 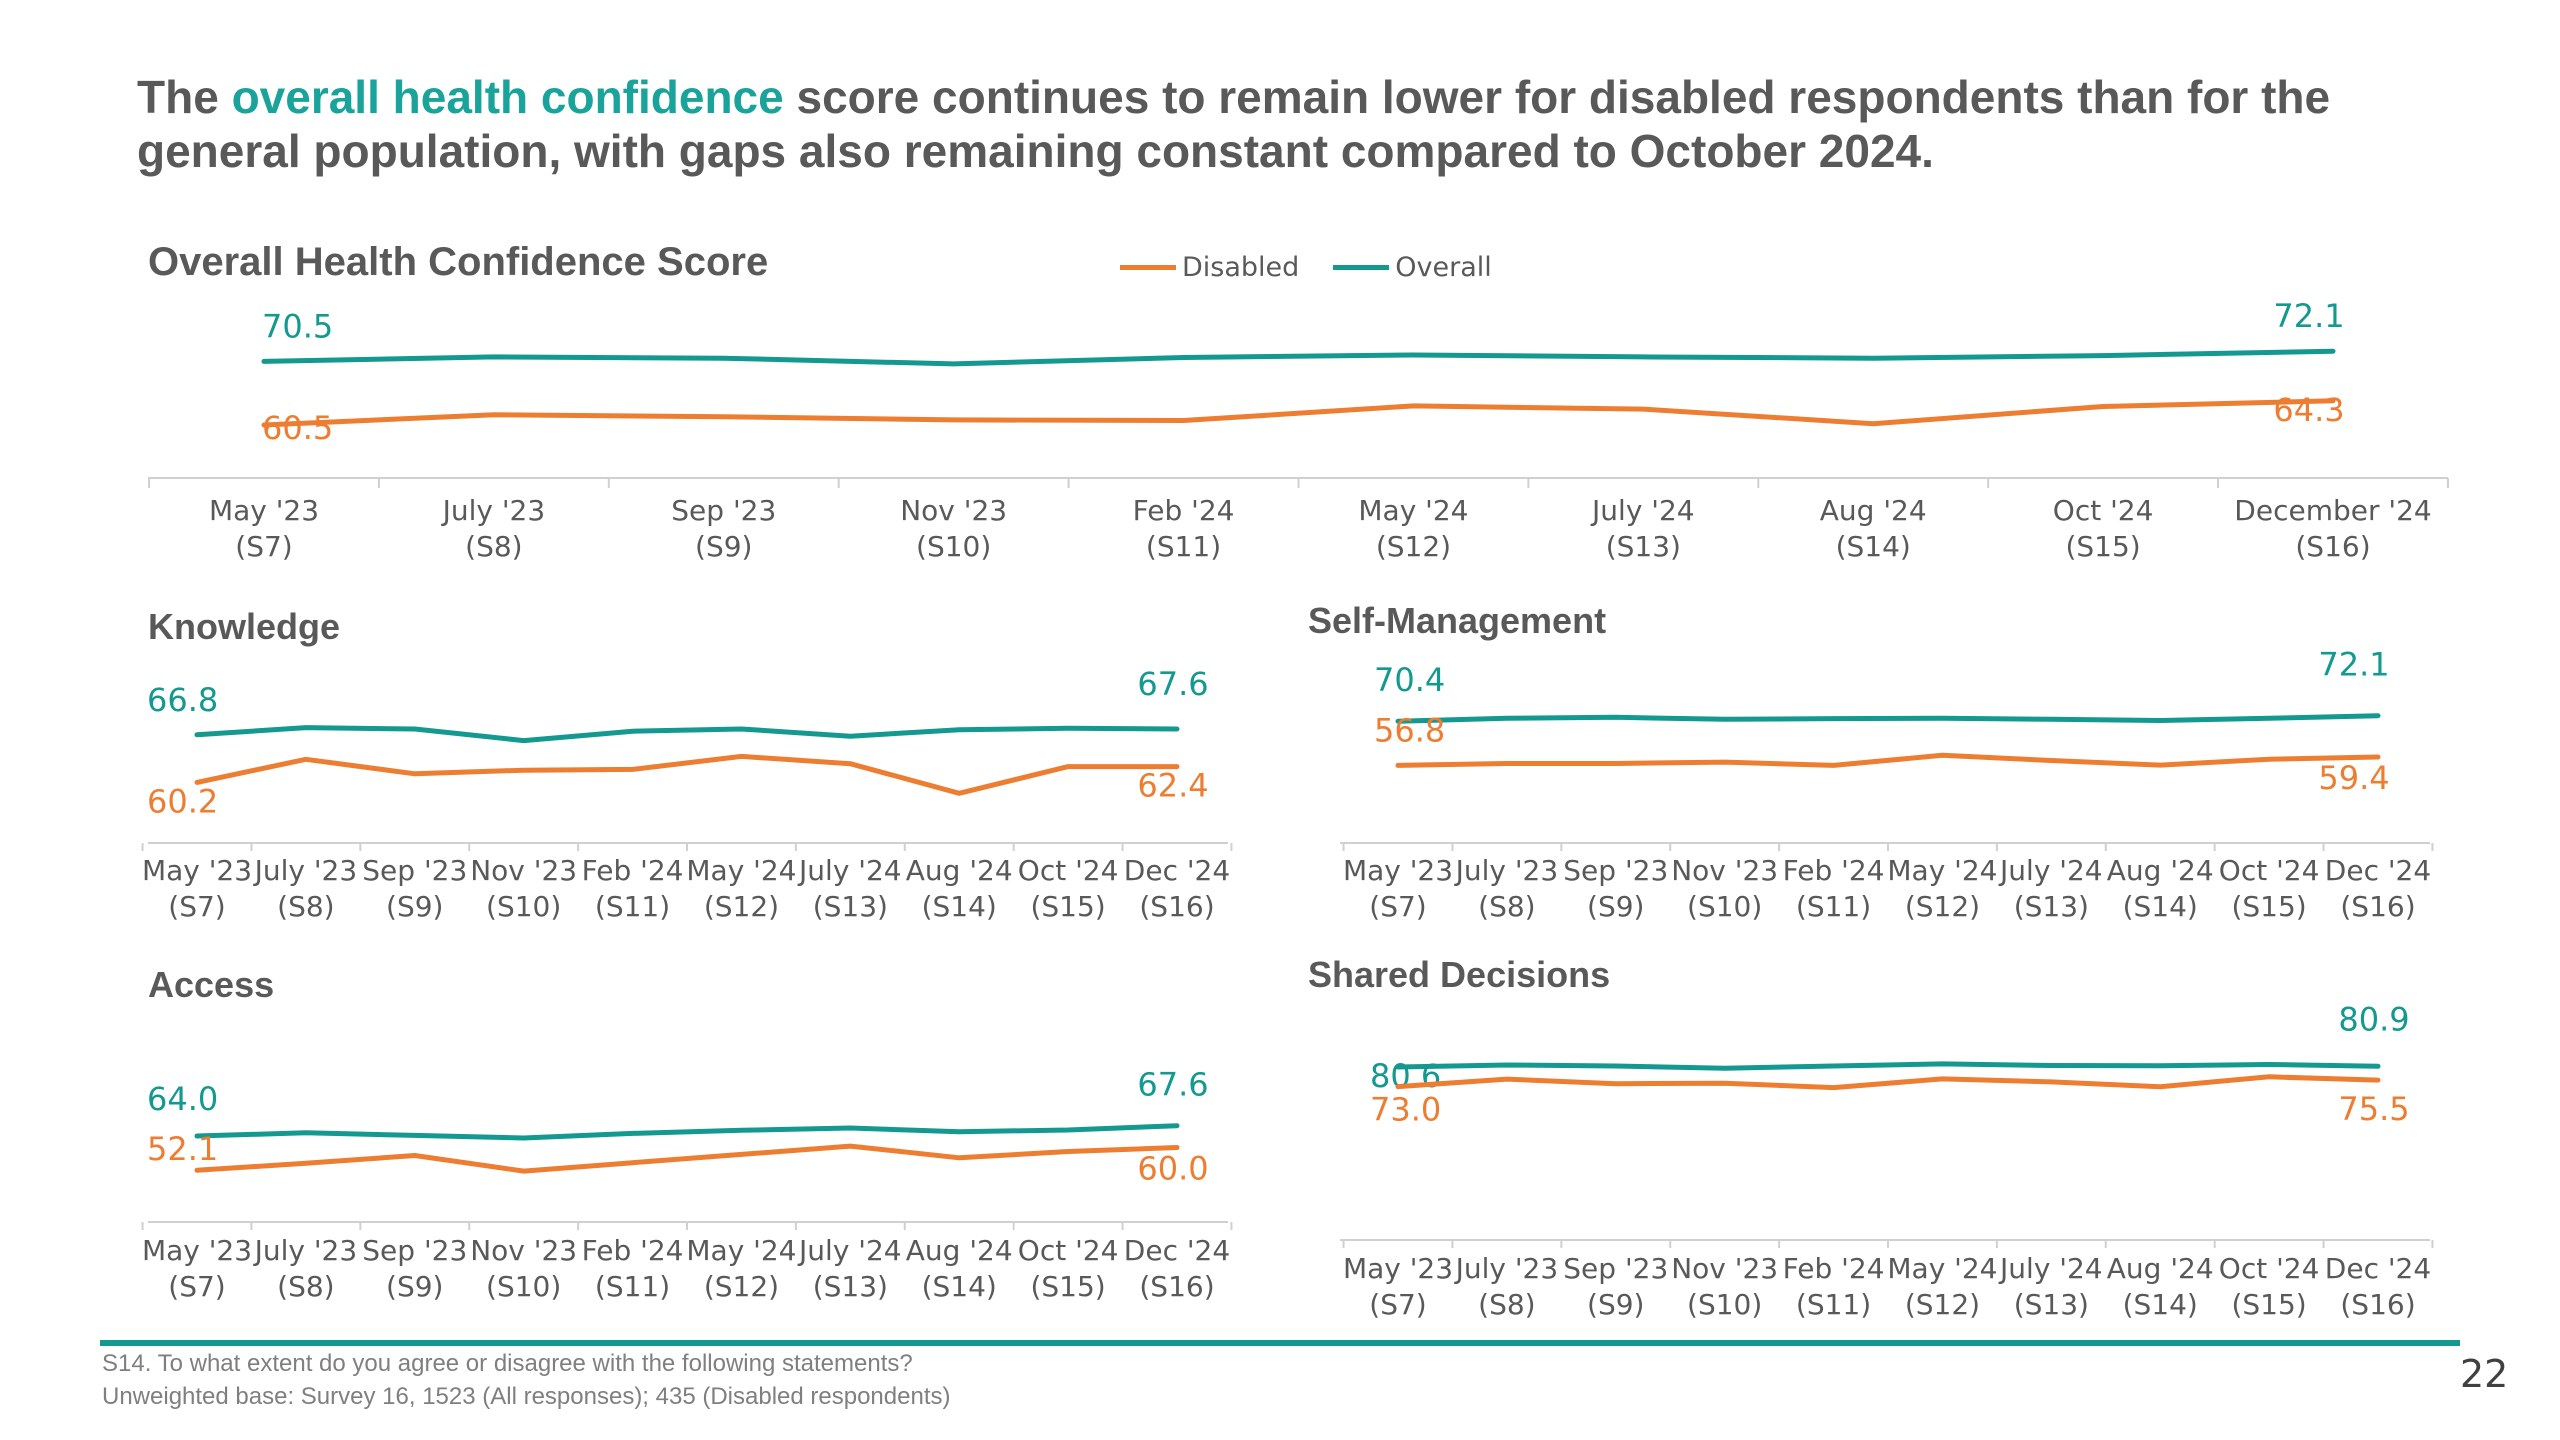 I want to click on legend-swatch-overall, so click(x=1361, y=267).